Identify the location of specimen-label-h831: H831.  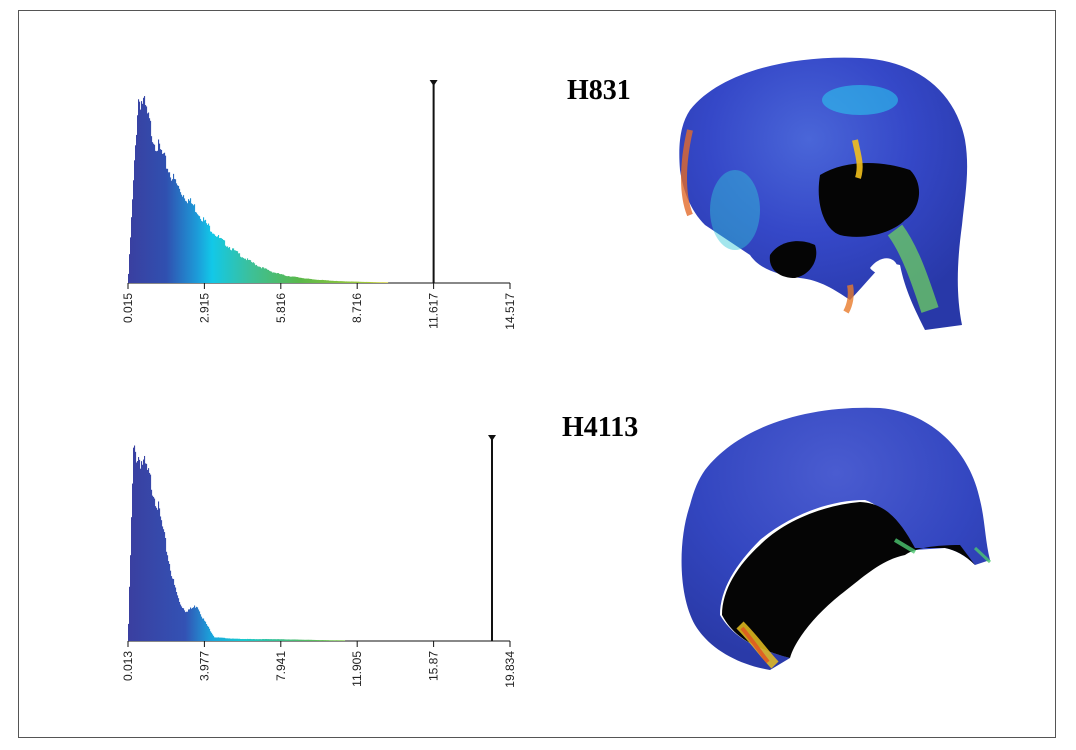
(599, 90).